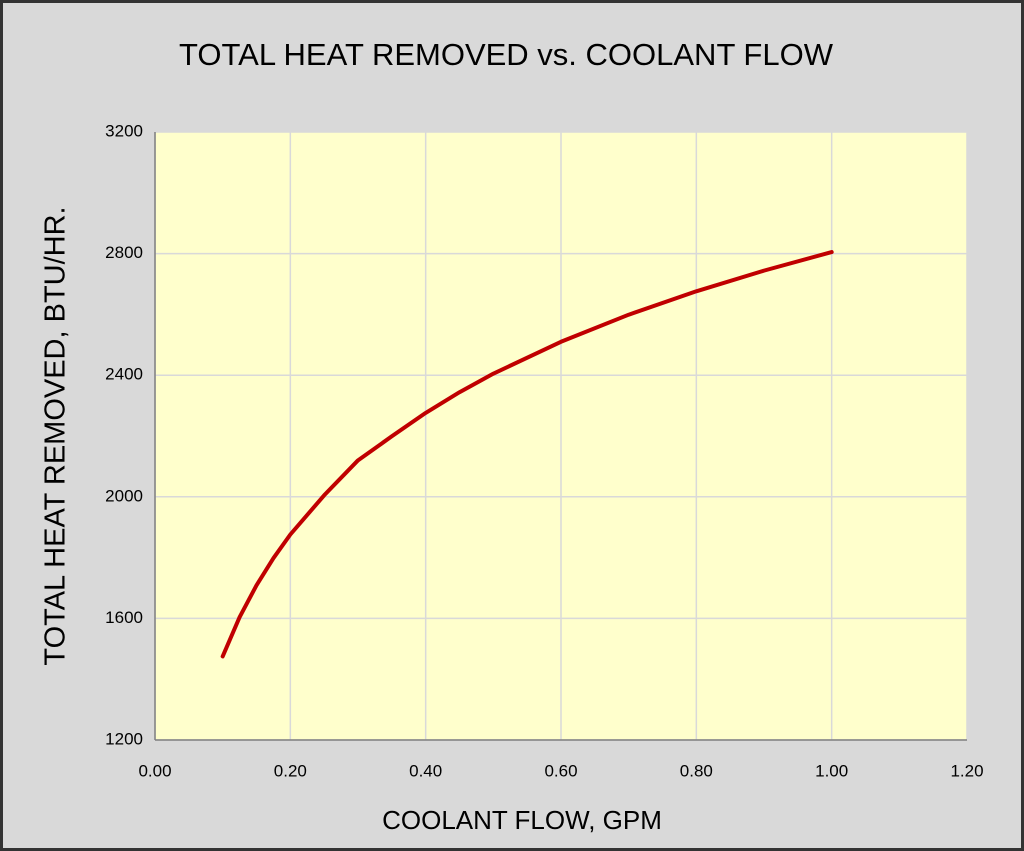 Image resolution: width=1024 pixels, height=851 pixels. Describe the element at coordinates (522, 820) in the screenshot. I see `x-axis-label: COOLANT FLOW, GPM` at that location.